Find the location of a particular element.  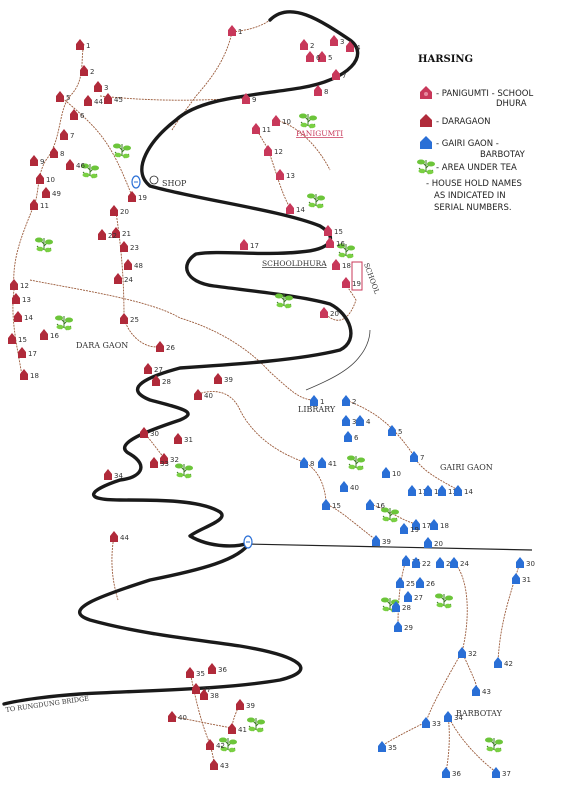

house-number: 1 is located at coordinates (322, 402).